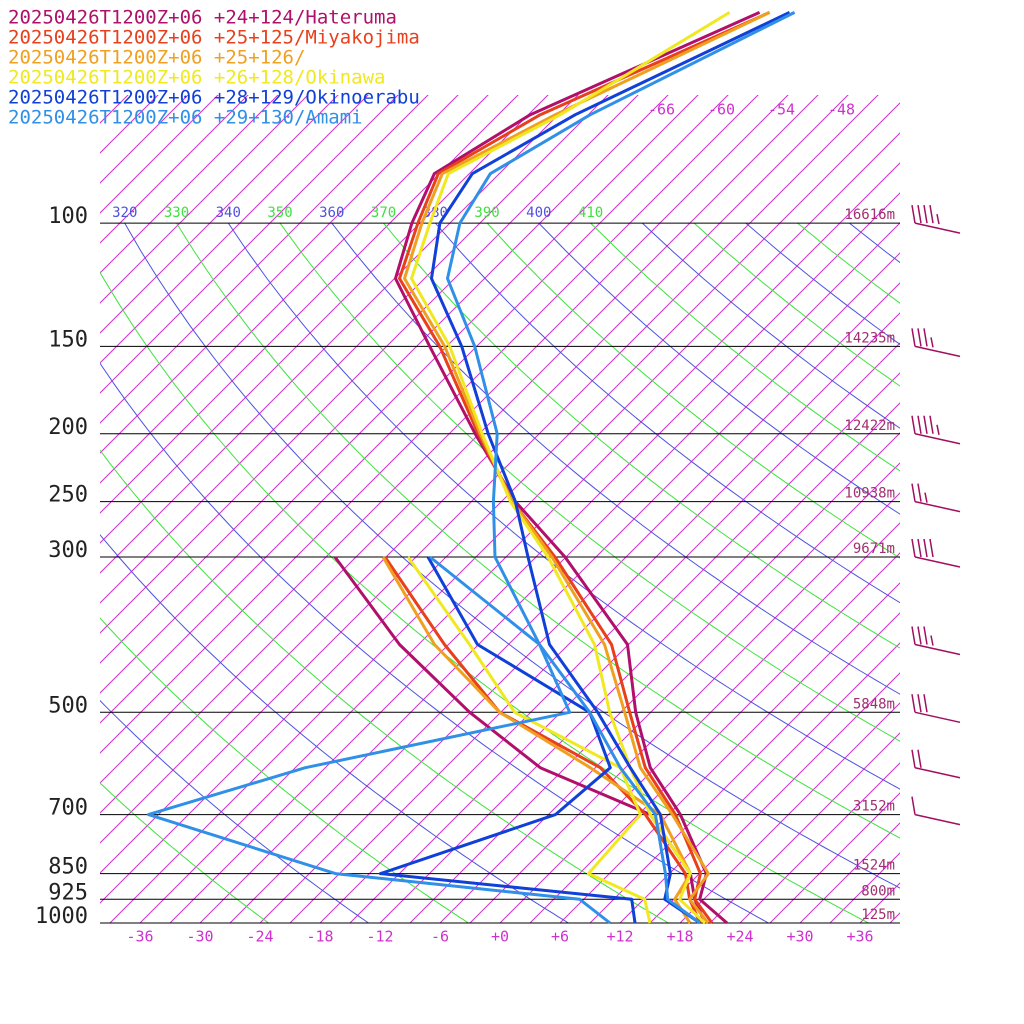  What do you see at coordinates (841, 110) in the screenshot?
I see `isotherm-label: -48` at bounding box center [841, 110].